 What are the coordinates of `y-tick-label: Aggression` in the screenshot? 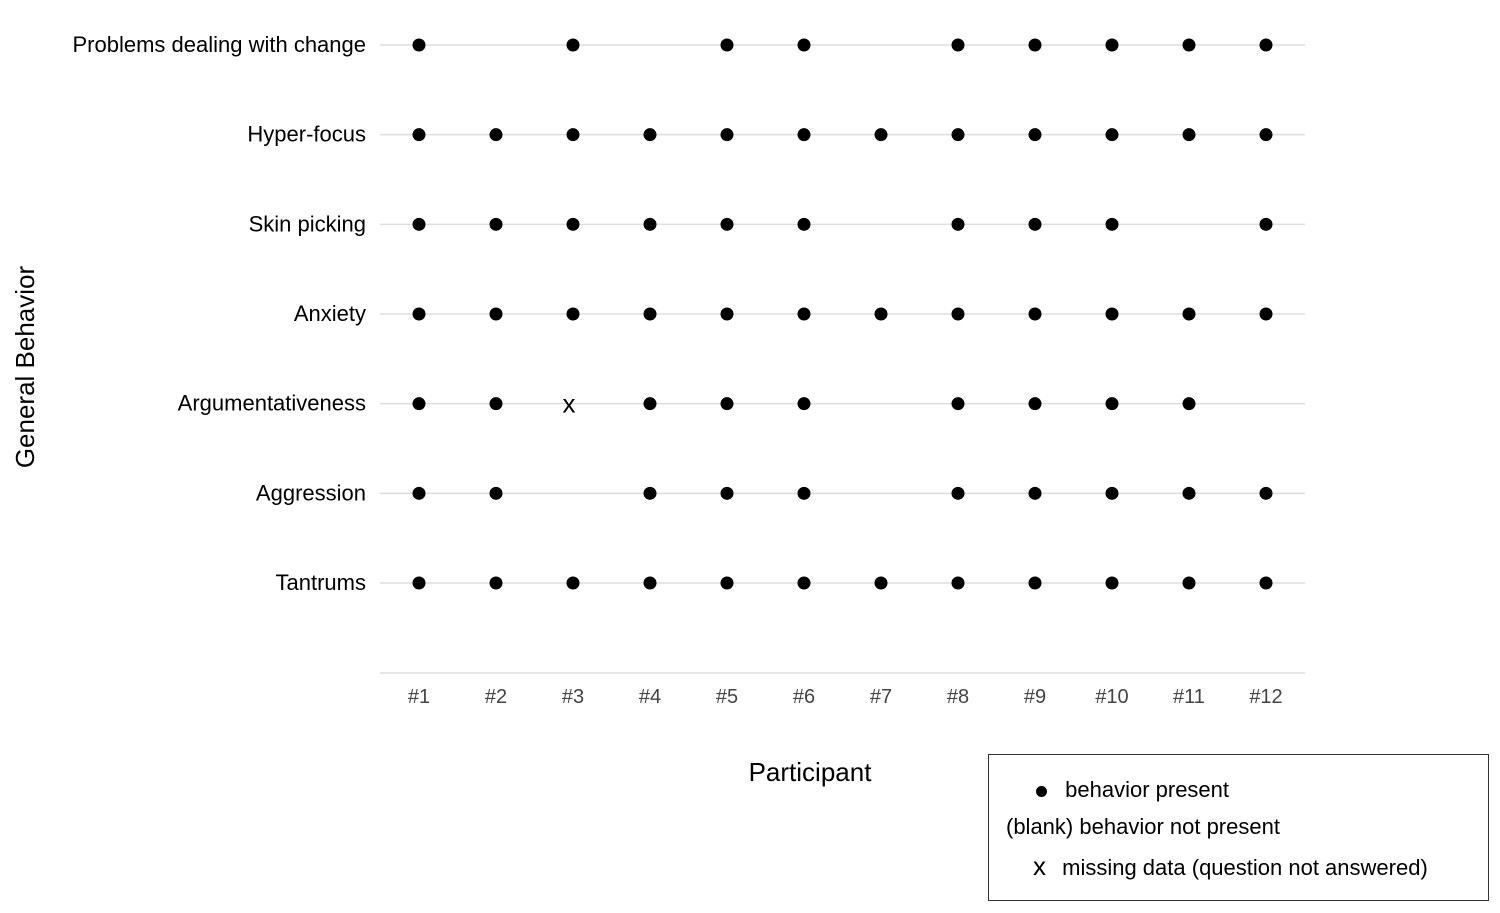 It's located at (311, 492).